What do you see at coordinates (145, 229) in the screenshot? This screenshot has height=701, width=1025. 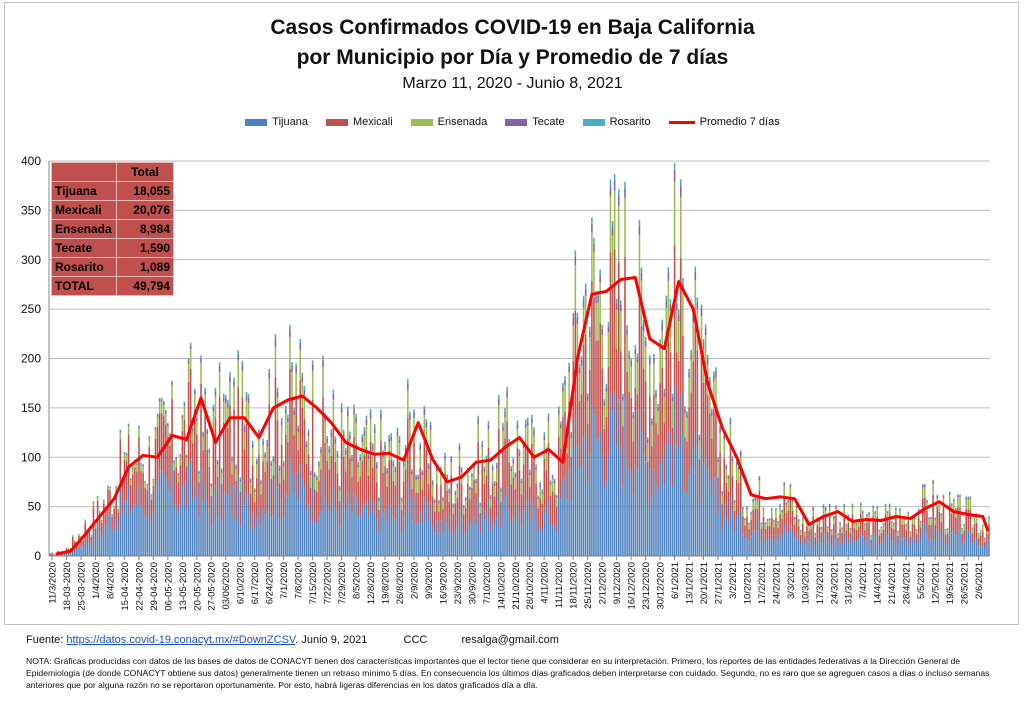 I see `totals-value: 8,984` at bounding box center [145, 229].